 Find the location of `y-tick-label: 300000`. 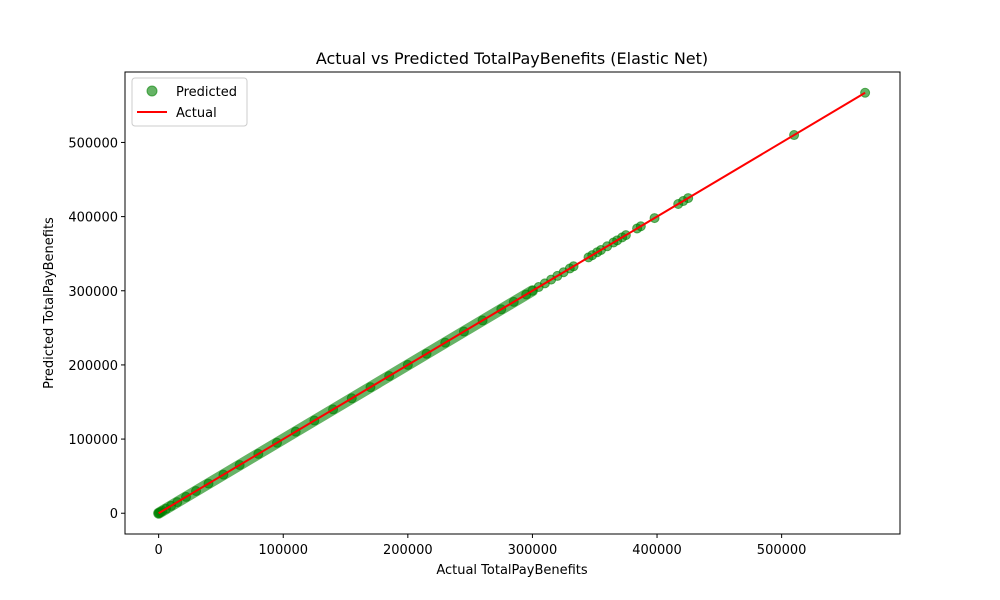

y-tick-label: 300000 is located at coordinates (93, 292).